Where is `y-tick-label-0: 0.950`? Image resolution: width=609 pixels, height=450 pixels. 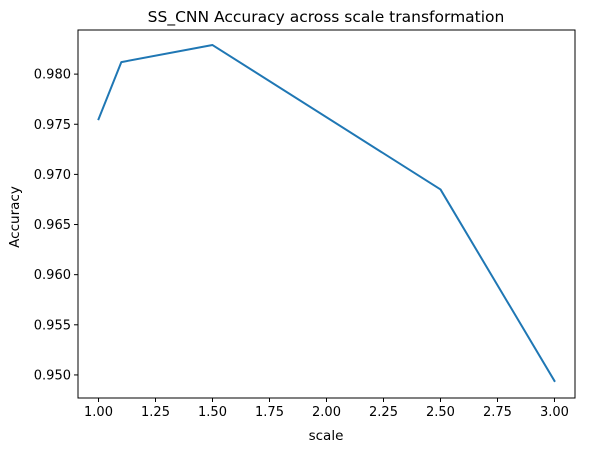
y-tick-label-0: 0.950 is located at coordinates (52, 375).